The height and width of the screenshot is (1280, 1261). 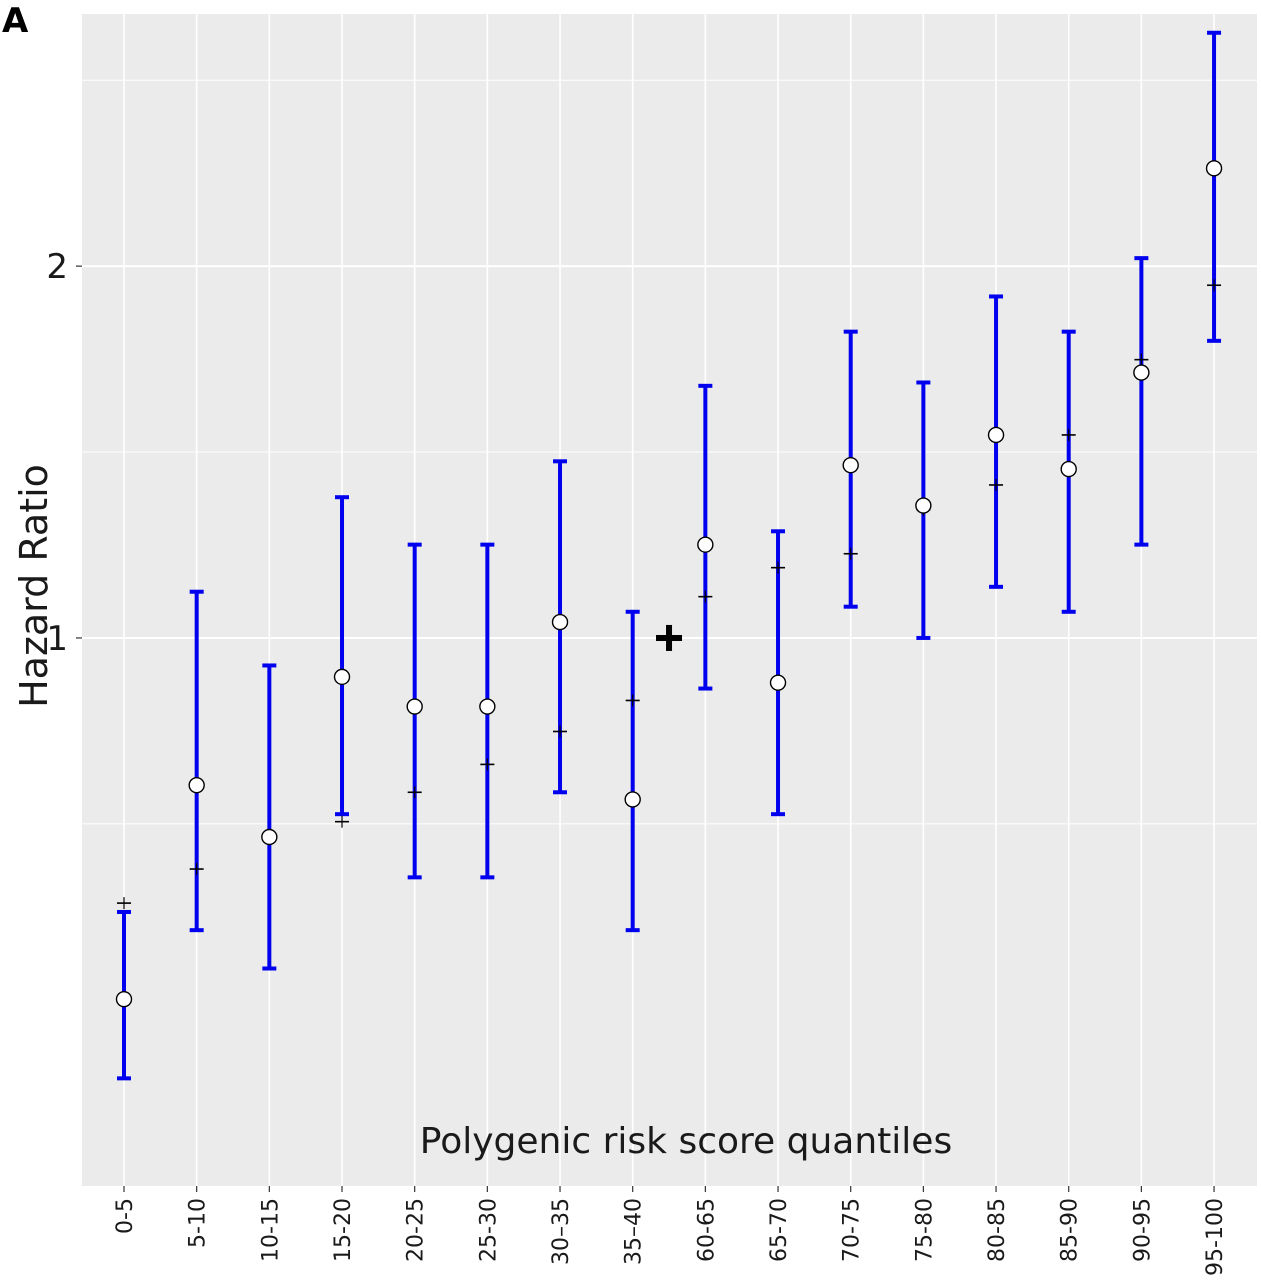 I want to click on x-tick-label: 70-75, so click(x=852, y=1230).